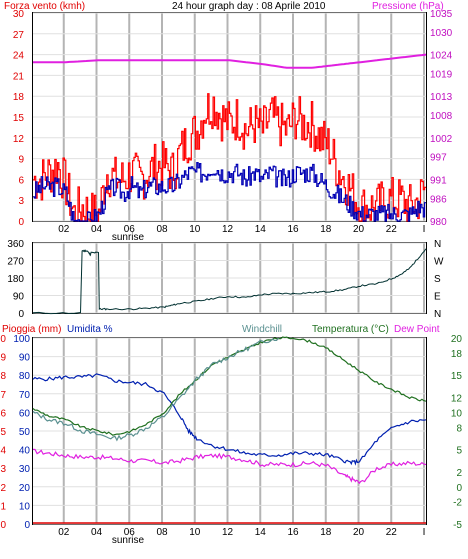 The height and width of the screenshot is (559, 468). What do you see at coordinates (25, 506) in the screenshot?
I see `humidity-ytick-10: 10` at bounding box center [25, 506].